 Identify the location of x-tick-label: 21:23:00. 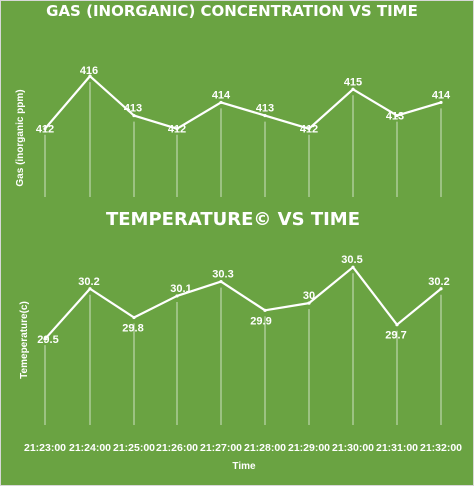
(45, 448).